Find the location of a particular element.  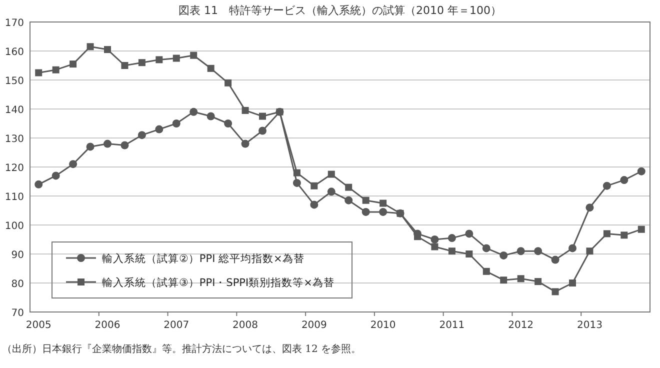

y-tick-label: 90 is located at coordinates (17, 255).